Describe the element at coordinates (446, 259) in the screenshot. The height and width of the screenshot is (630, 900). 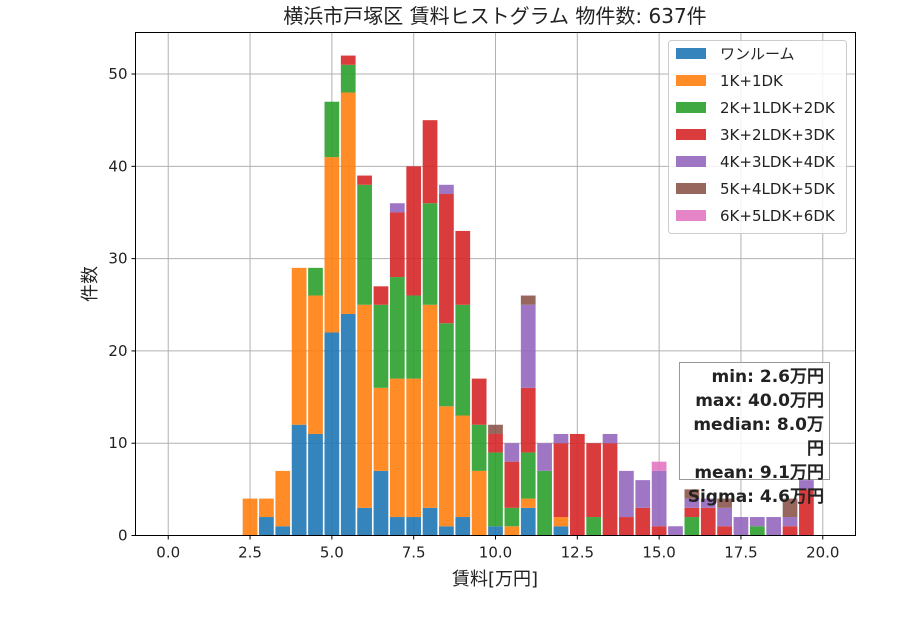
I see `bar-3-8.5` at that location.